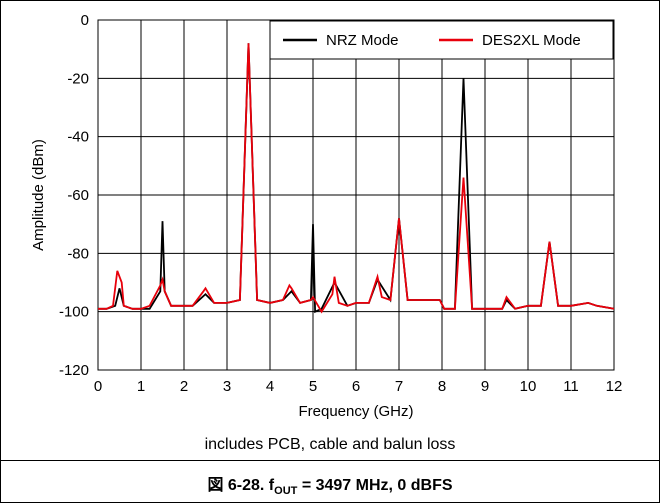 The image size is (660, 503). Describe the element at coordinates (78, 137) in the screenshot. I see `y-tick-label: -40` at that location.